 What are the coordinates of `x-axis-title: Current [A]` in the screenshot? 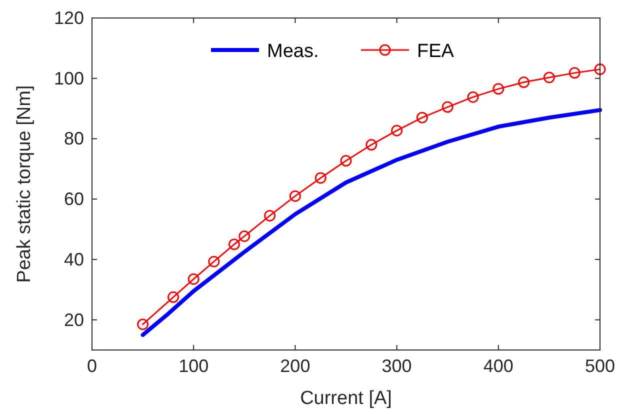 It's located at (346, 398).